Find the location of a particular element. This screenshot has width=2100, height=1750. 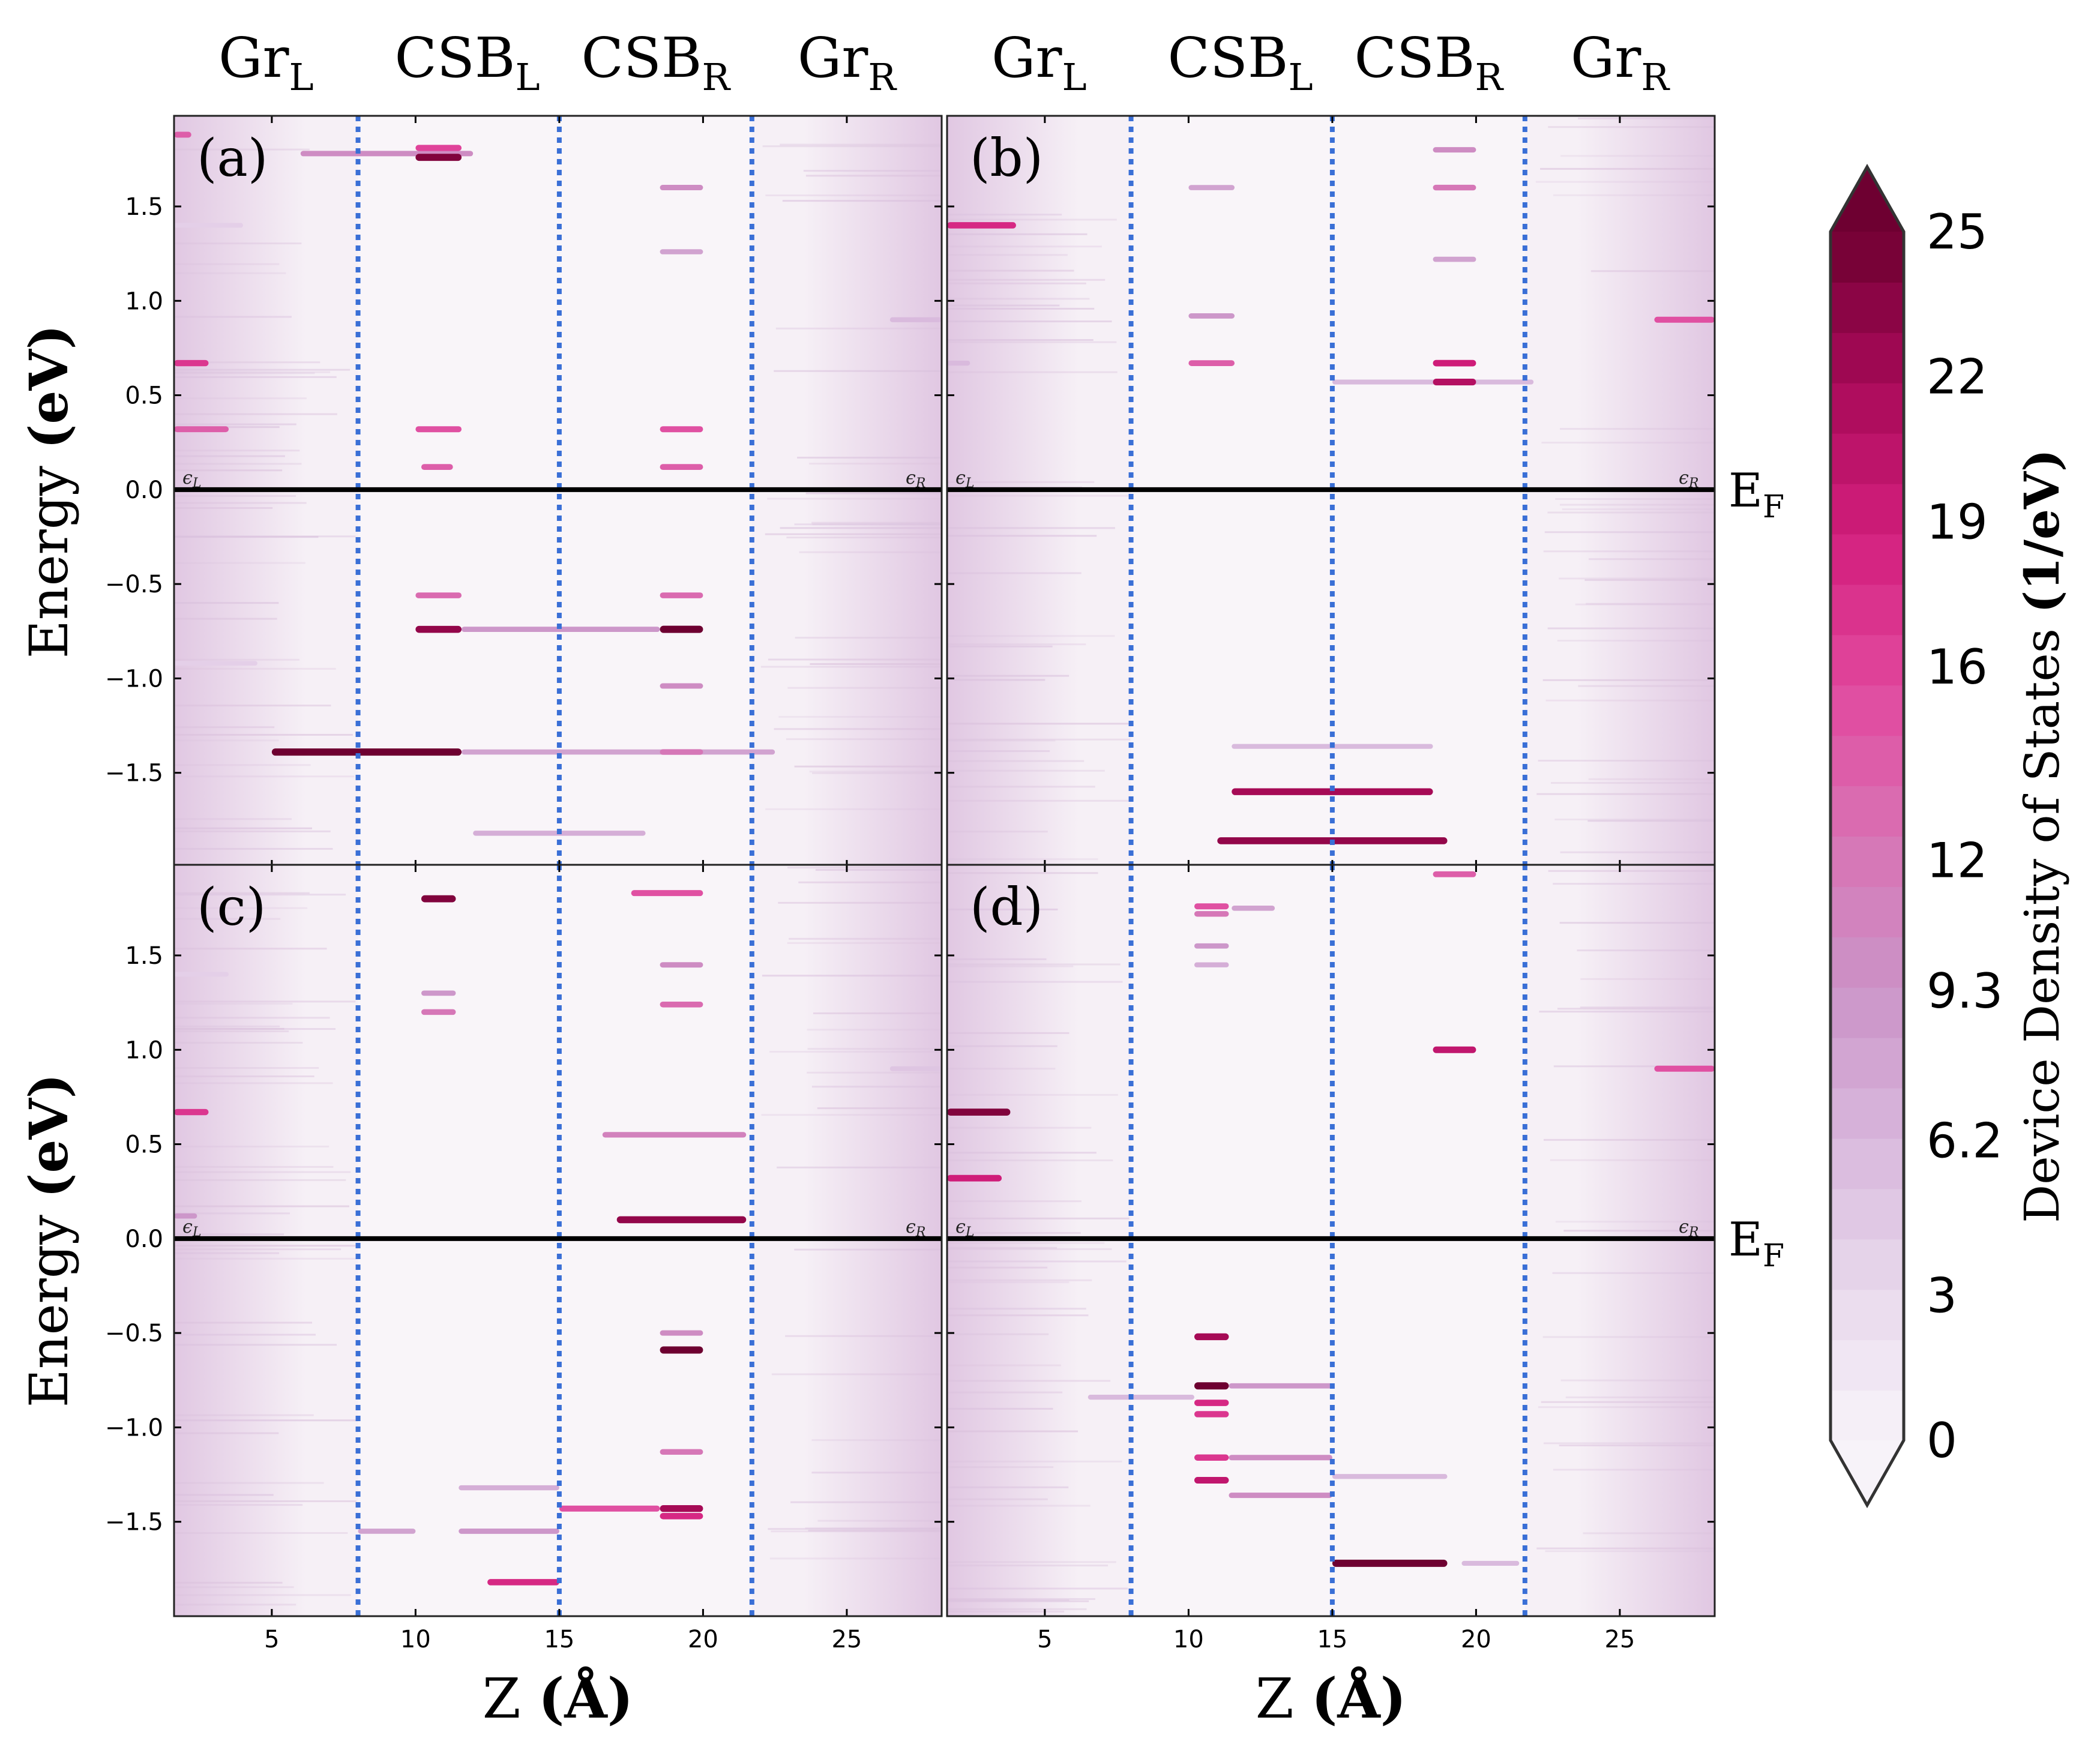

panel-label: (a) is located at coordinates (232, 158).